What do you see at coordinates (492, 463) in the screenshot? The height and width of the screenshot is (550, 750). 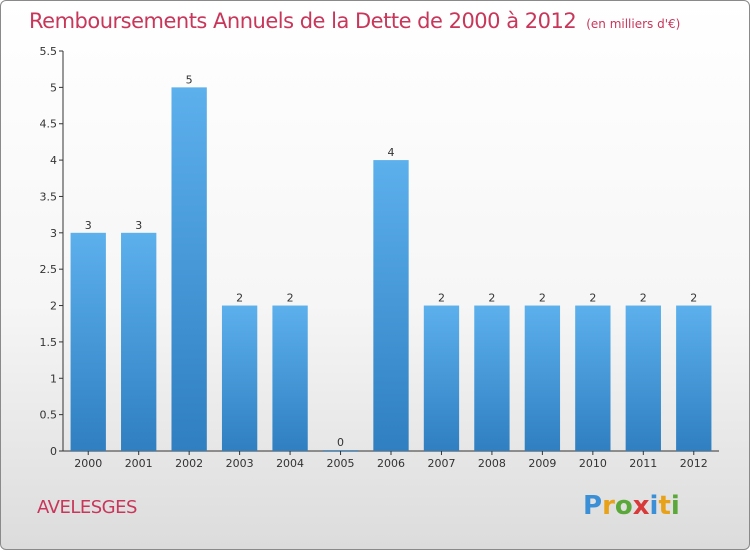 I see `x-tick-label: 2008` at bounding box center [492, 463].